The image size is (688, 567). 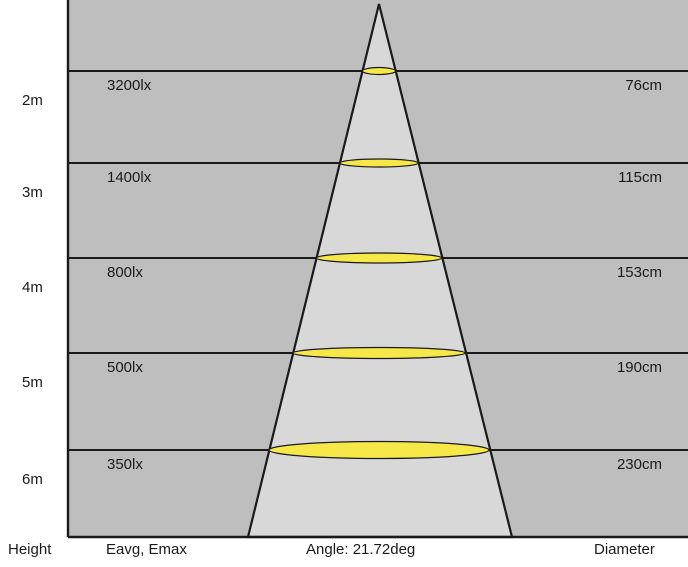 I want to click on height-label: 2m, so click(x=32, y=100).